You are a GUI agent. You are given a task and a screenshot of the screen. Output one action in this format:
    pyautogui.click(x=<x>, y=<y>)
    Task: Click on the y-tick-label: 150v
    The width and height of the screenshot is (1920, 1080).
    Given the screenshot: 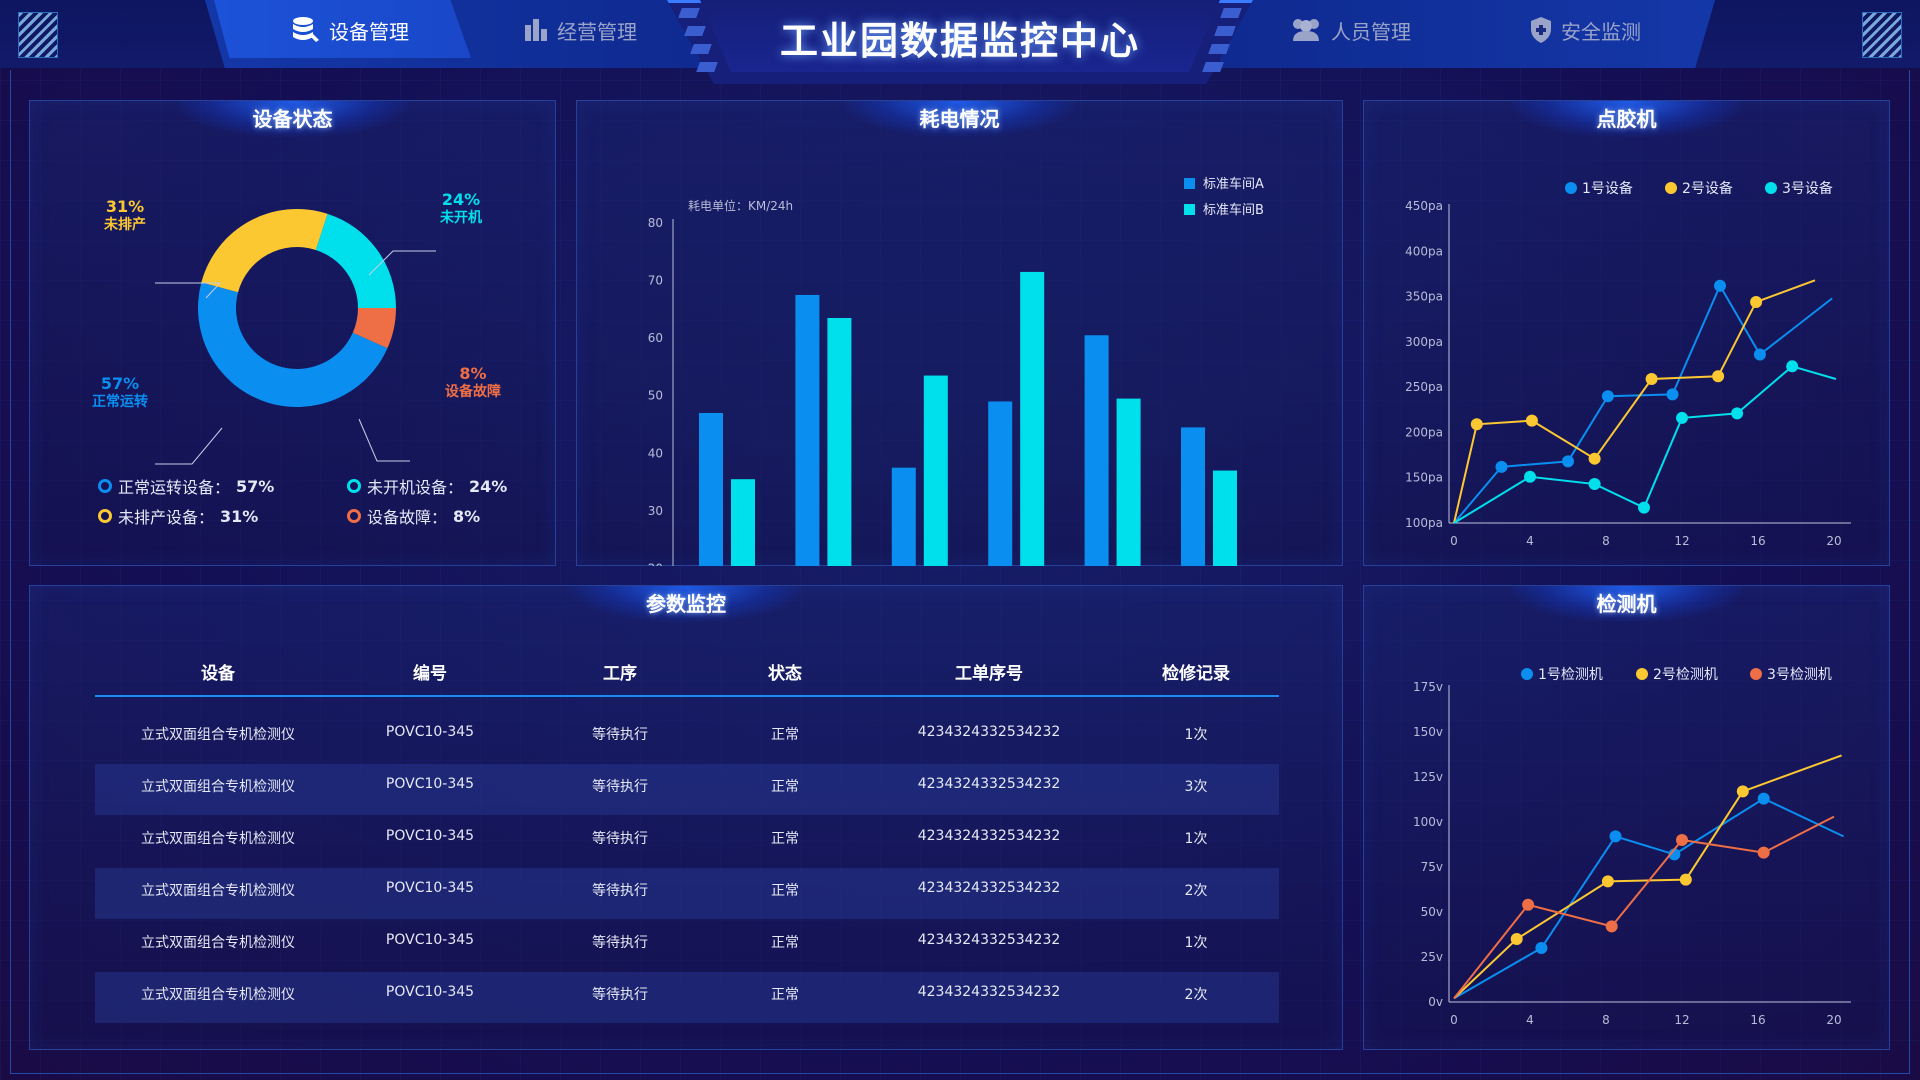 What is the action you would take?
    pyautogui.click(x=1428, y=732)
    